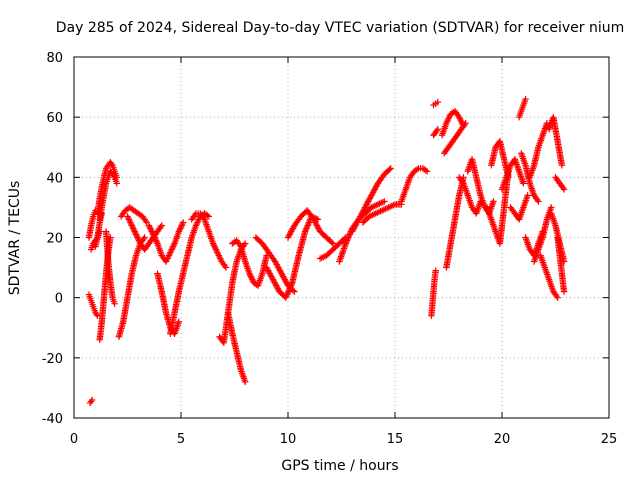  What do you see at coordinates (74, 439) in the screenshot?
I see `x-tick-label: 0` at bounding box center [74, 439].